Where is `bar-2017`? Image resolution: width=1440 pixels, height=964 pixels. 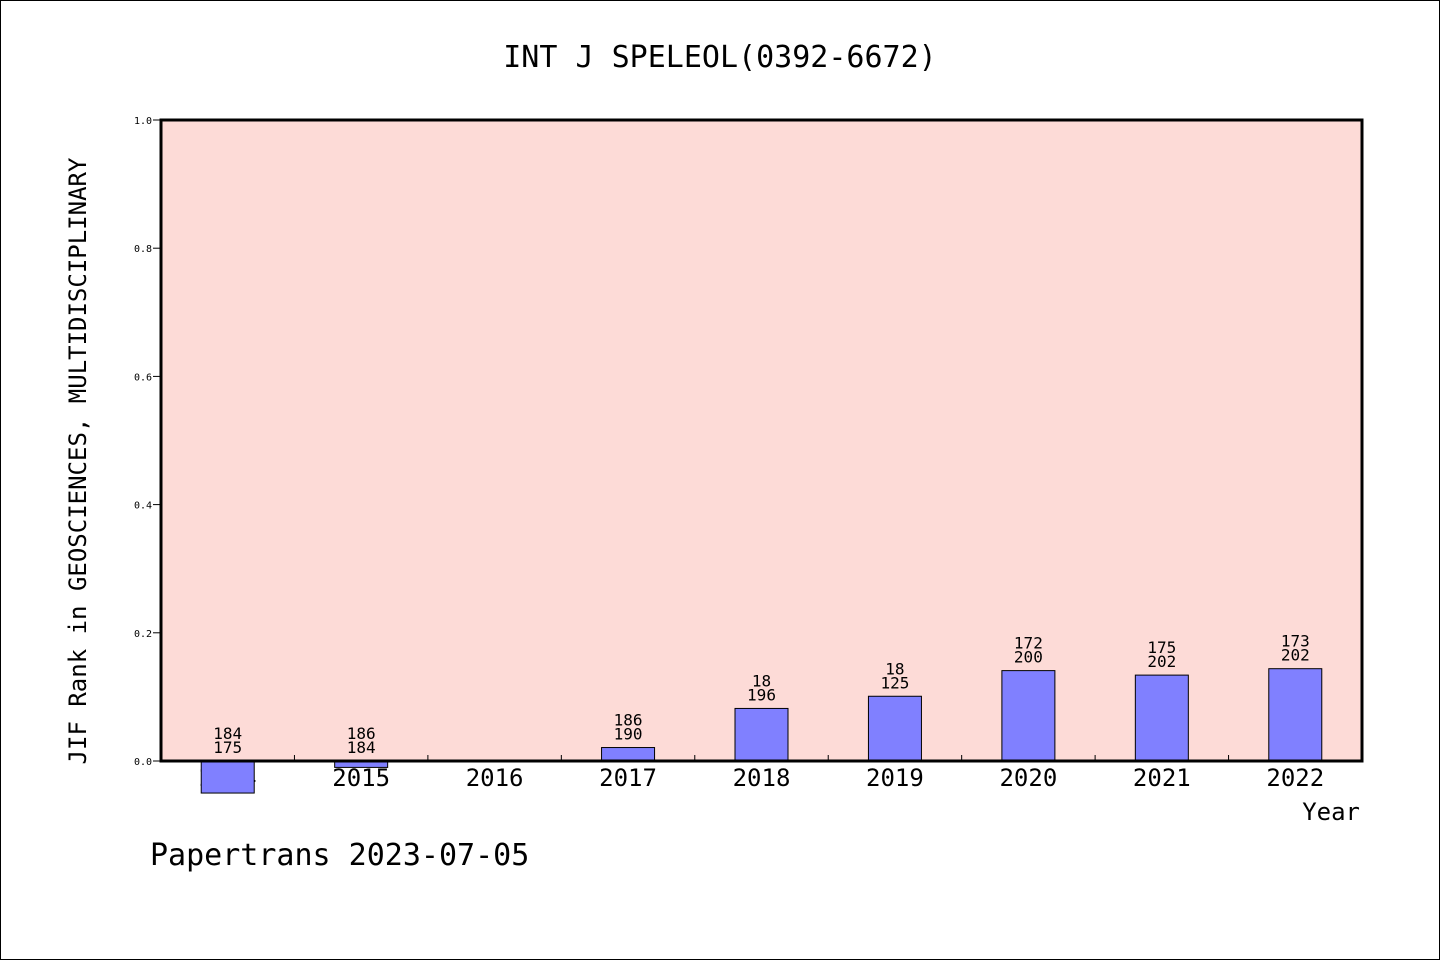 bar-2017 is located at coordinates (628, 754).